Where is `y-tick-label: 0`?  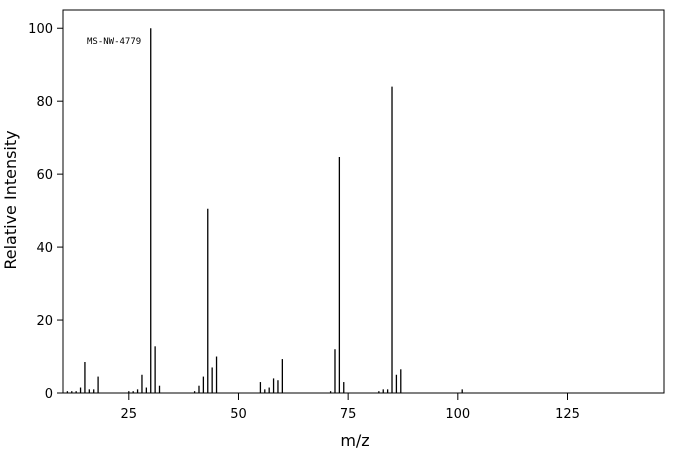
y-tick-label: 0 is located at coordinates (49, 394).